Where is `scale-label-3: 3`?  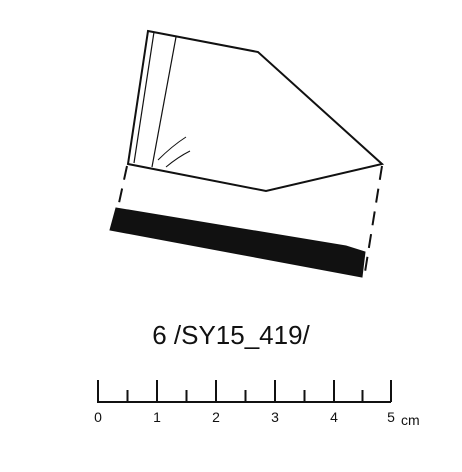
scale-label-3: 3 is located at coordinates (275, 417).